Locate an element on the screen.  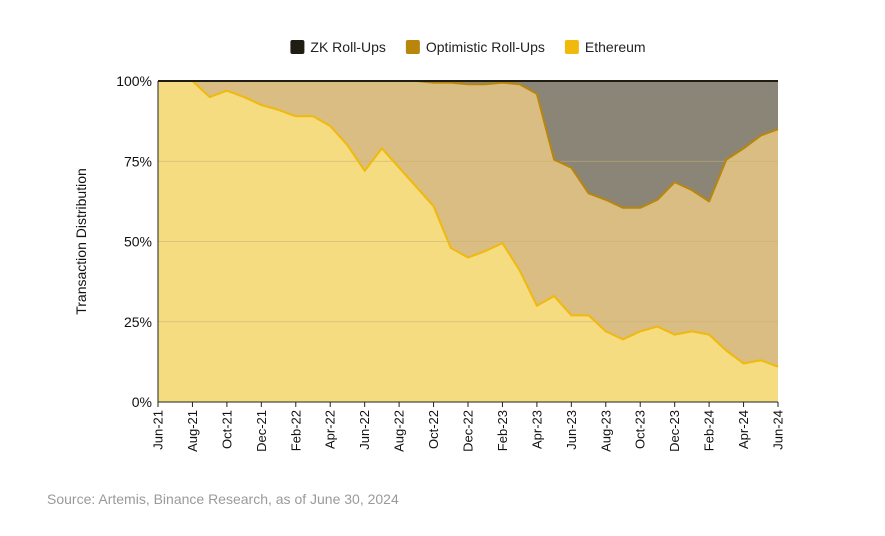
y-tick-label: 0% is located at coordinates (142, 402).